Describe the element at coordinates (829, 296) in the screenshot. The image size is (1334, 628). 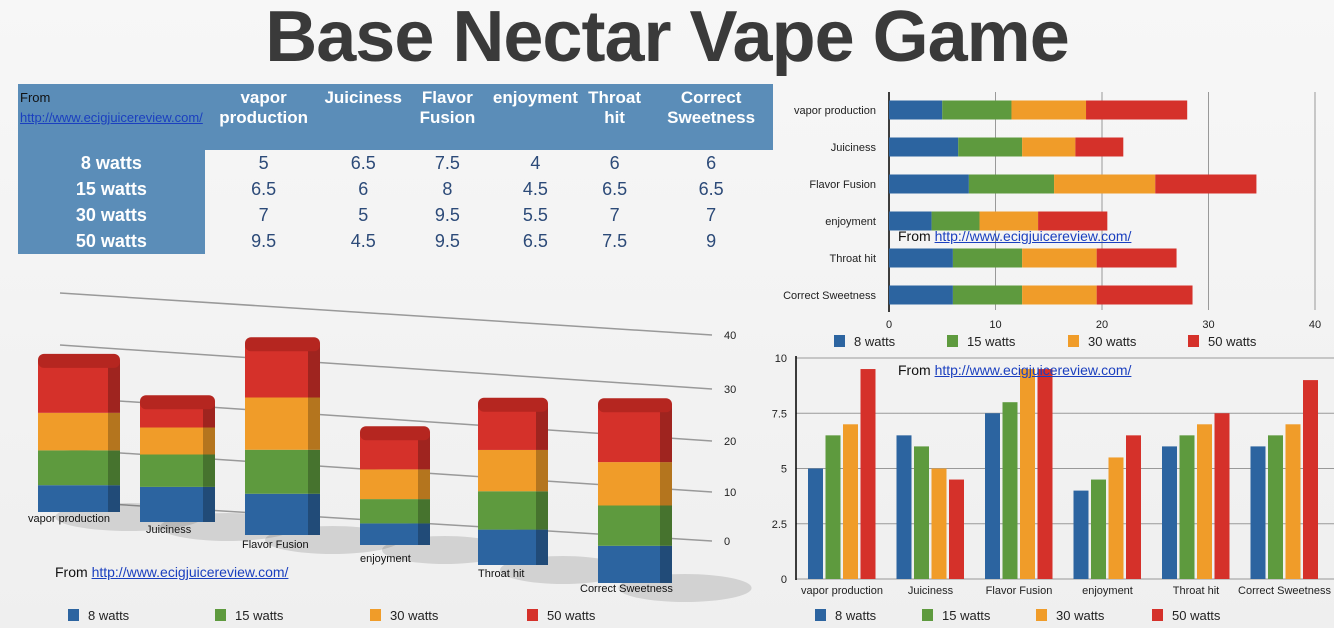
I see `y-category-label: Correct Sweetness` at that location.